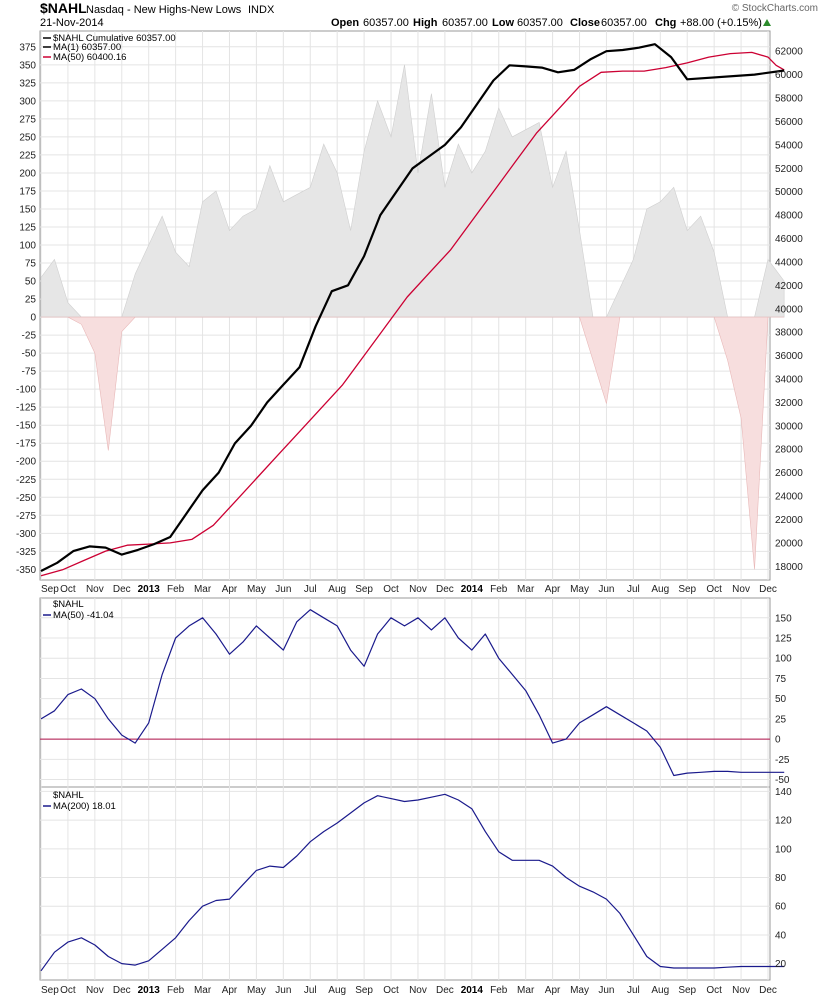 The image size is (820, 1000). What do you see at coordinates (789, 169) in the screenshot?
I see `right-axis-tick-label: 52000` at bounding box center [789, 169].